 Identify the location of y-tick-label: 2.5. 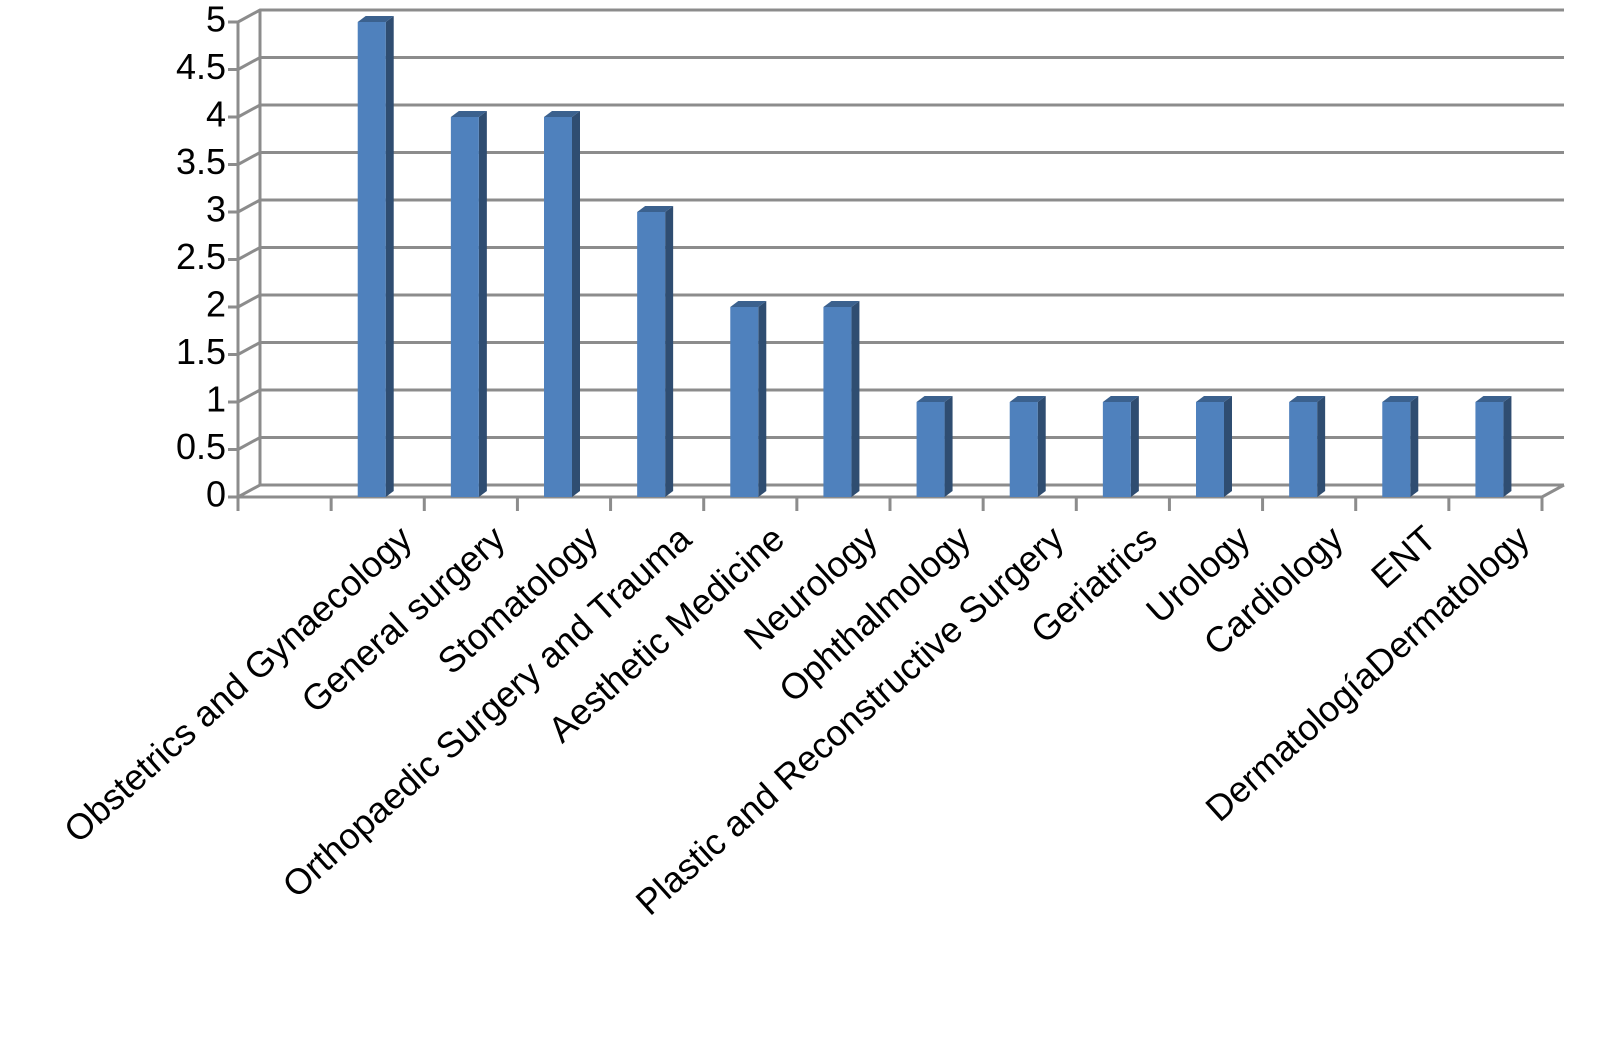
(201, 256).